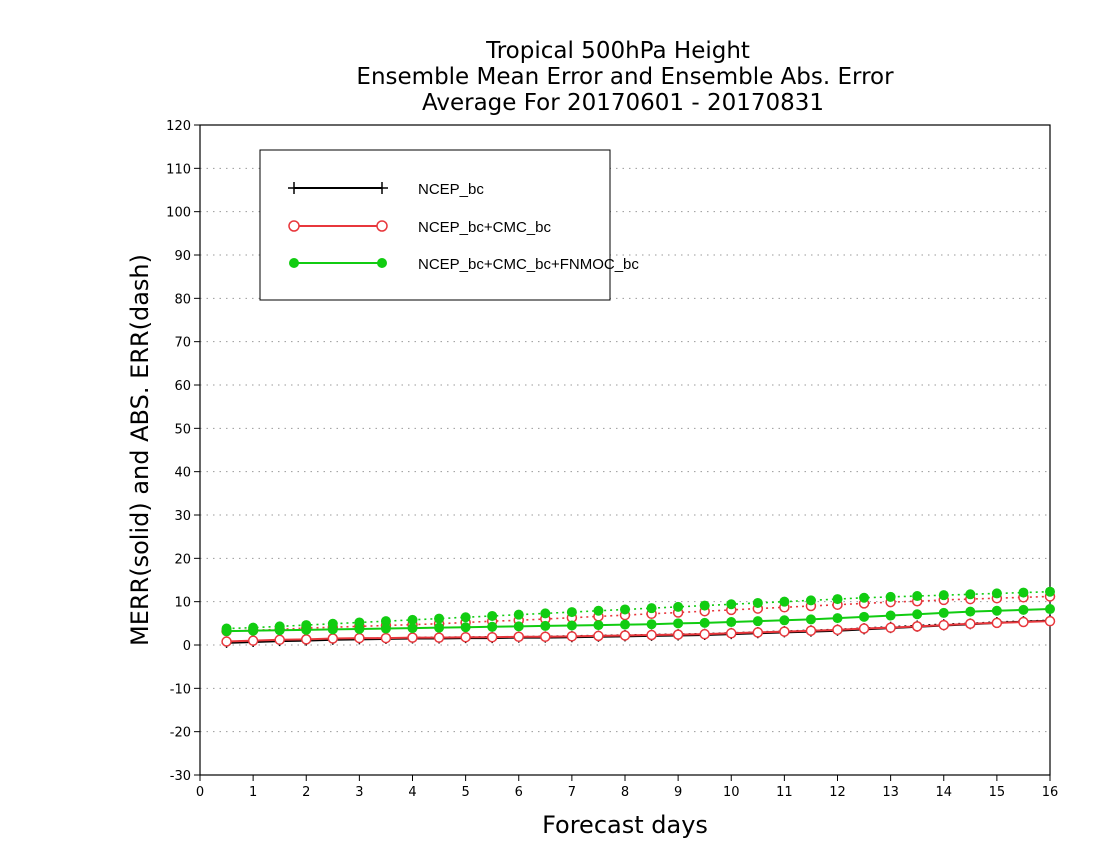  I want to click on series-line-ncep-bc-cmc-bc-fnmoc-bc-abs-err, so click(638, 610).